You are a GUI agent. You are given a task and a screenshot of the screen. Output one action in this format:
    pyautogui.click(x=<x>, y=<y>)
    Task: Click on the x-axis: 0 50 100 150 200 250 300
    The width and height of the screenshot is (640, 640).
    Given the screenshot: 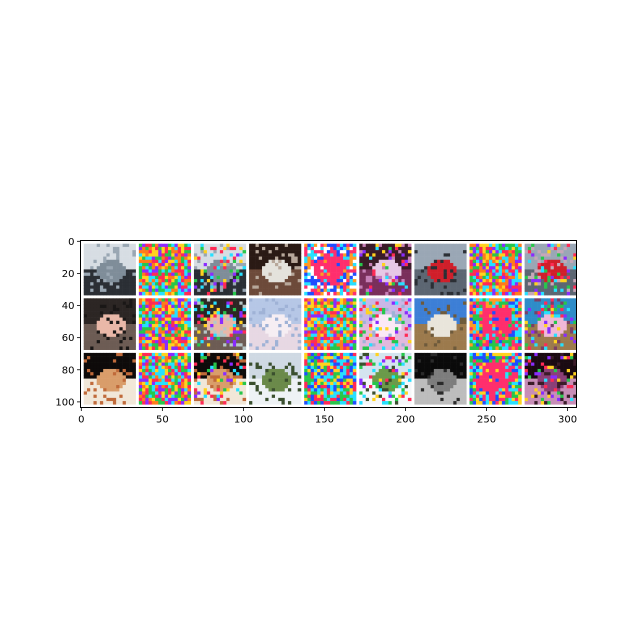 What is the action you would take?
    pyautogui.click(x=327, y=416)
    